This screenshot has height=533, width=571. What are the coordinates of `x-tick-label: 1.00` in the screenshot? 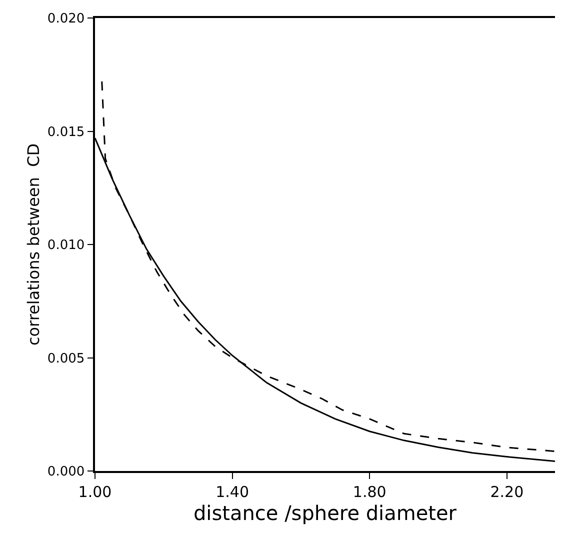 It's located at (95, 491).